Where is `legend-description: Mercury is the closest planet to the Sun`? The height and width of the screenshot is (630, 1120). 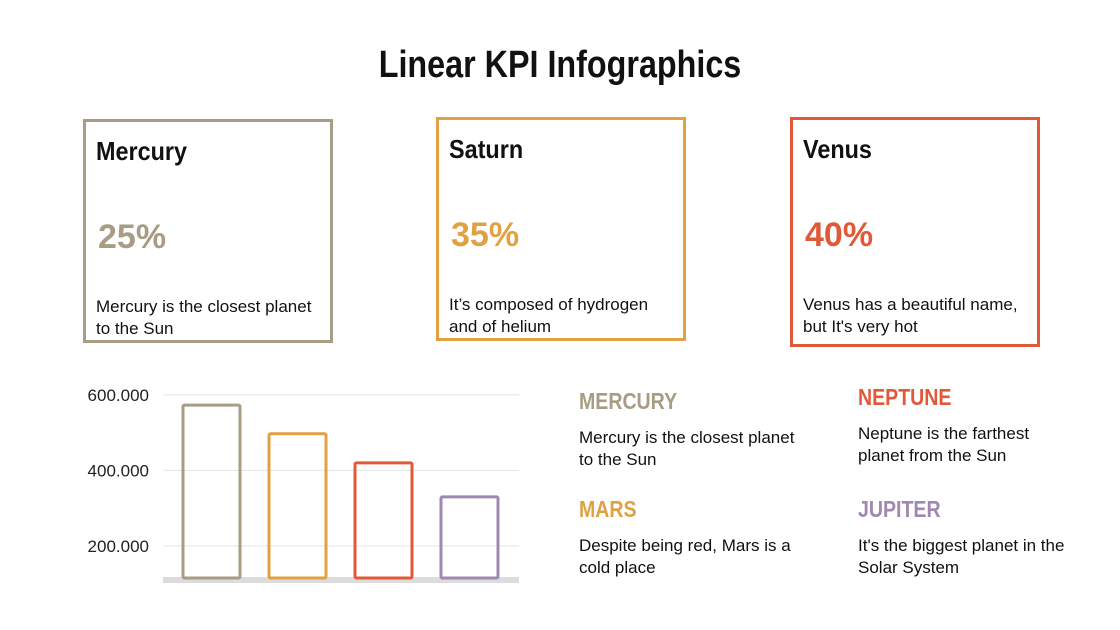 legend-description: Mercury is the closest planet to the Sun is located at coordinates (687, 448).